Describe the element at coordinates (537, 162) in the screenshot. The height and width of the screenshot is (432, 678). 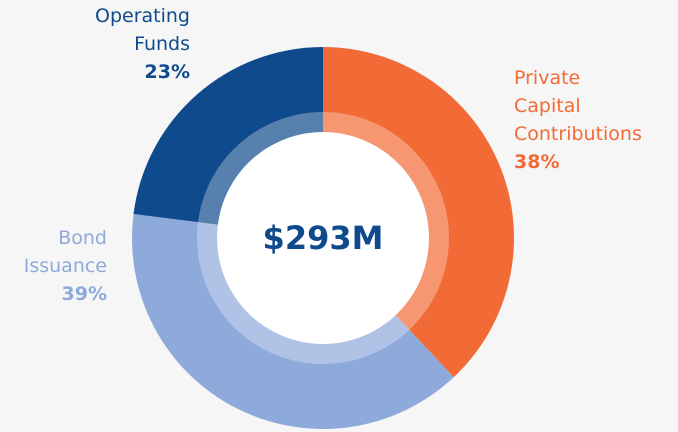
I see `value-label: 38%` at that location.